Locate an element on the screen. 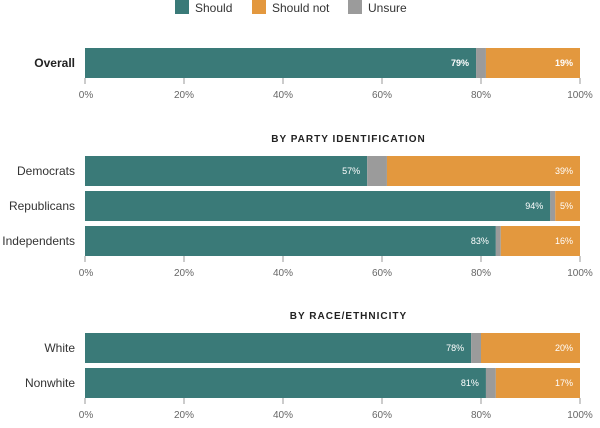 The height and width of the screenshot is (428, 600). value-label-should: 79% is located at coordinates (460, 63).